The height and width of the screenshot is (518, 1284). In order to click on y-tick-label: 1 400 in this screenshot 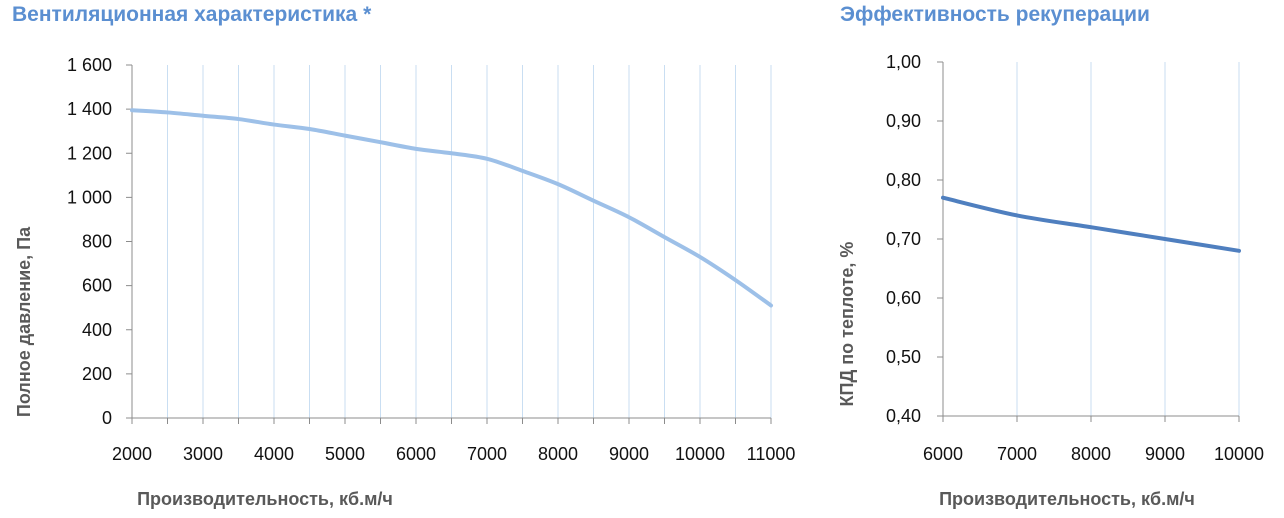, I will do `click(89, 109)`.